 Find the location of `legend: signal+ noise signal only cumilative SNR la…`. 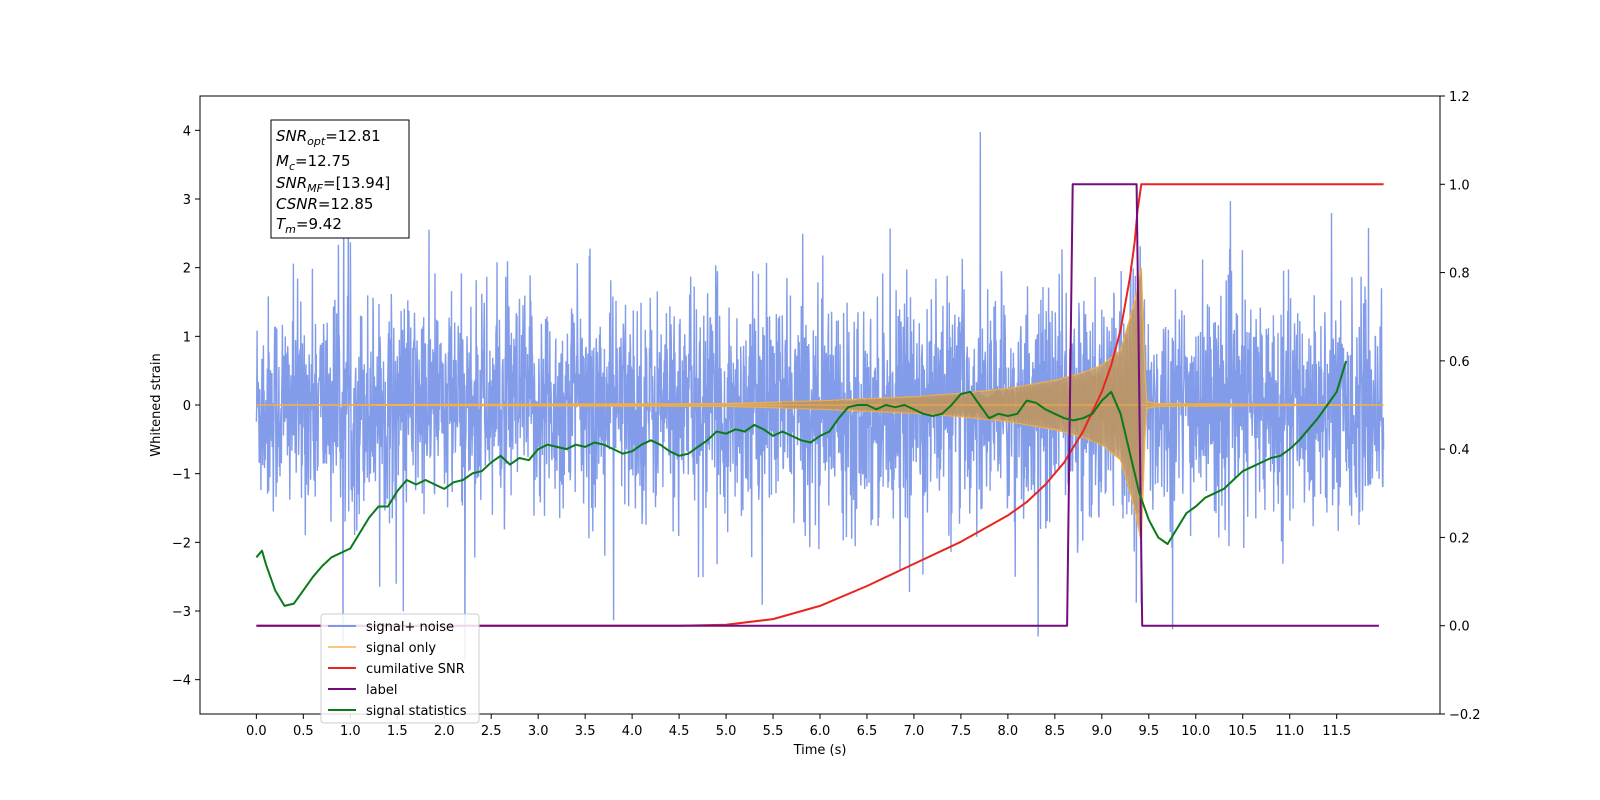

legend: signal+ noise signal only cumilative SNR la… is located at coordinates (400, 668).